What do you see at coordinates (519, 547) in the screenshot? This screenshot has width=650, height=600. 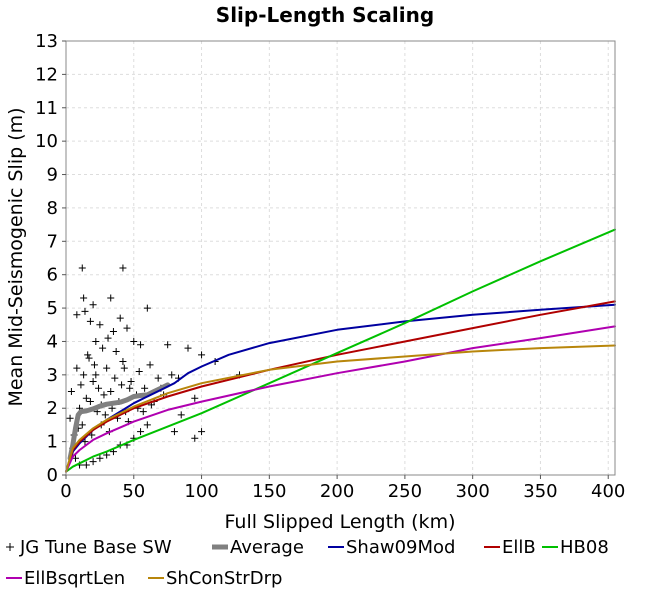 I see `legend-label: EllB` at bounding box center [519, 547].